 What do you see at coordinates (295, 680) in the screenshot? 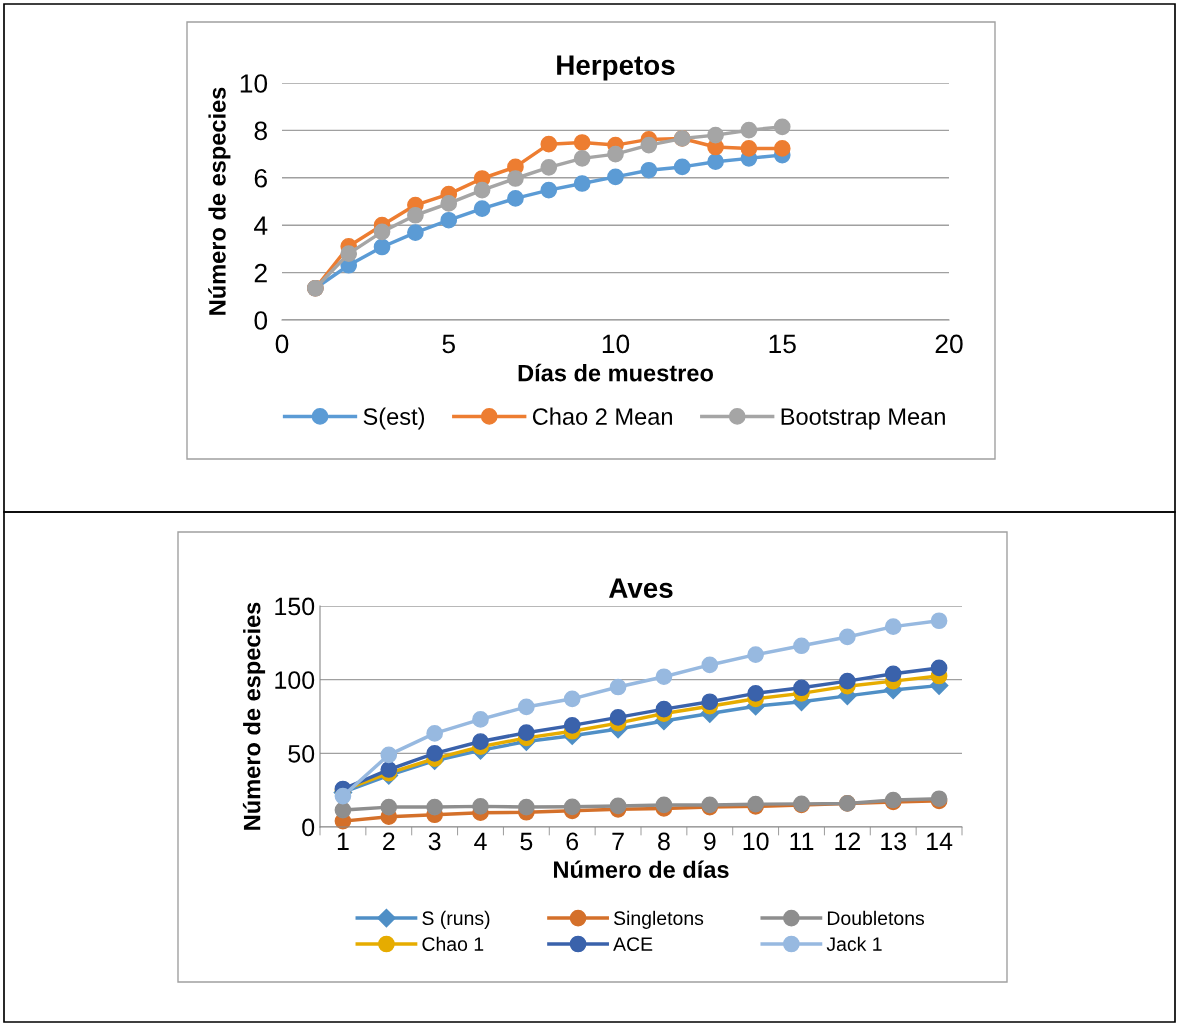
I see `y-tick-label: 100` at bounding box center [295, 680].